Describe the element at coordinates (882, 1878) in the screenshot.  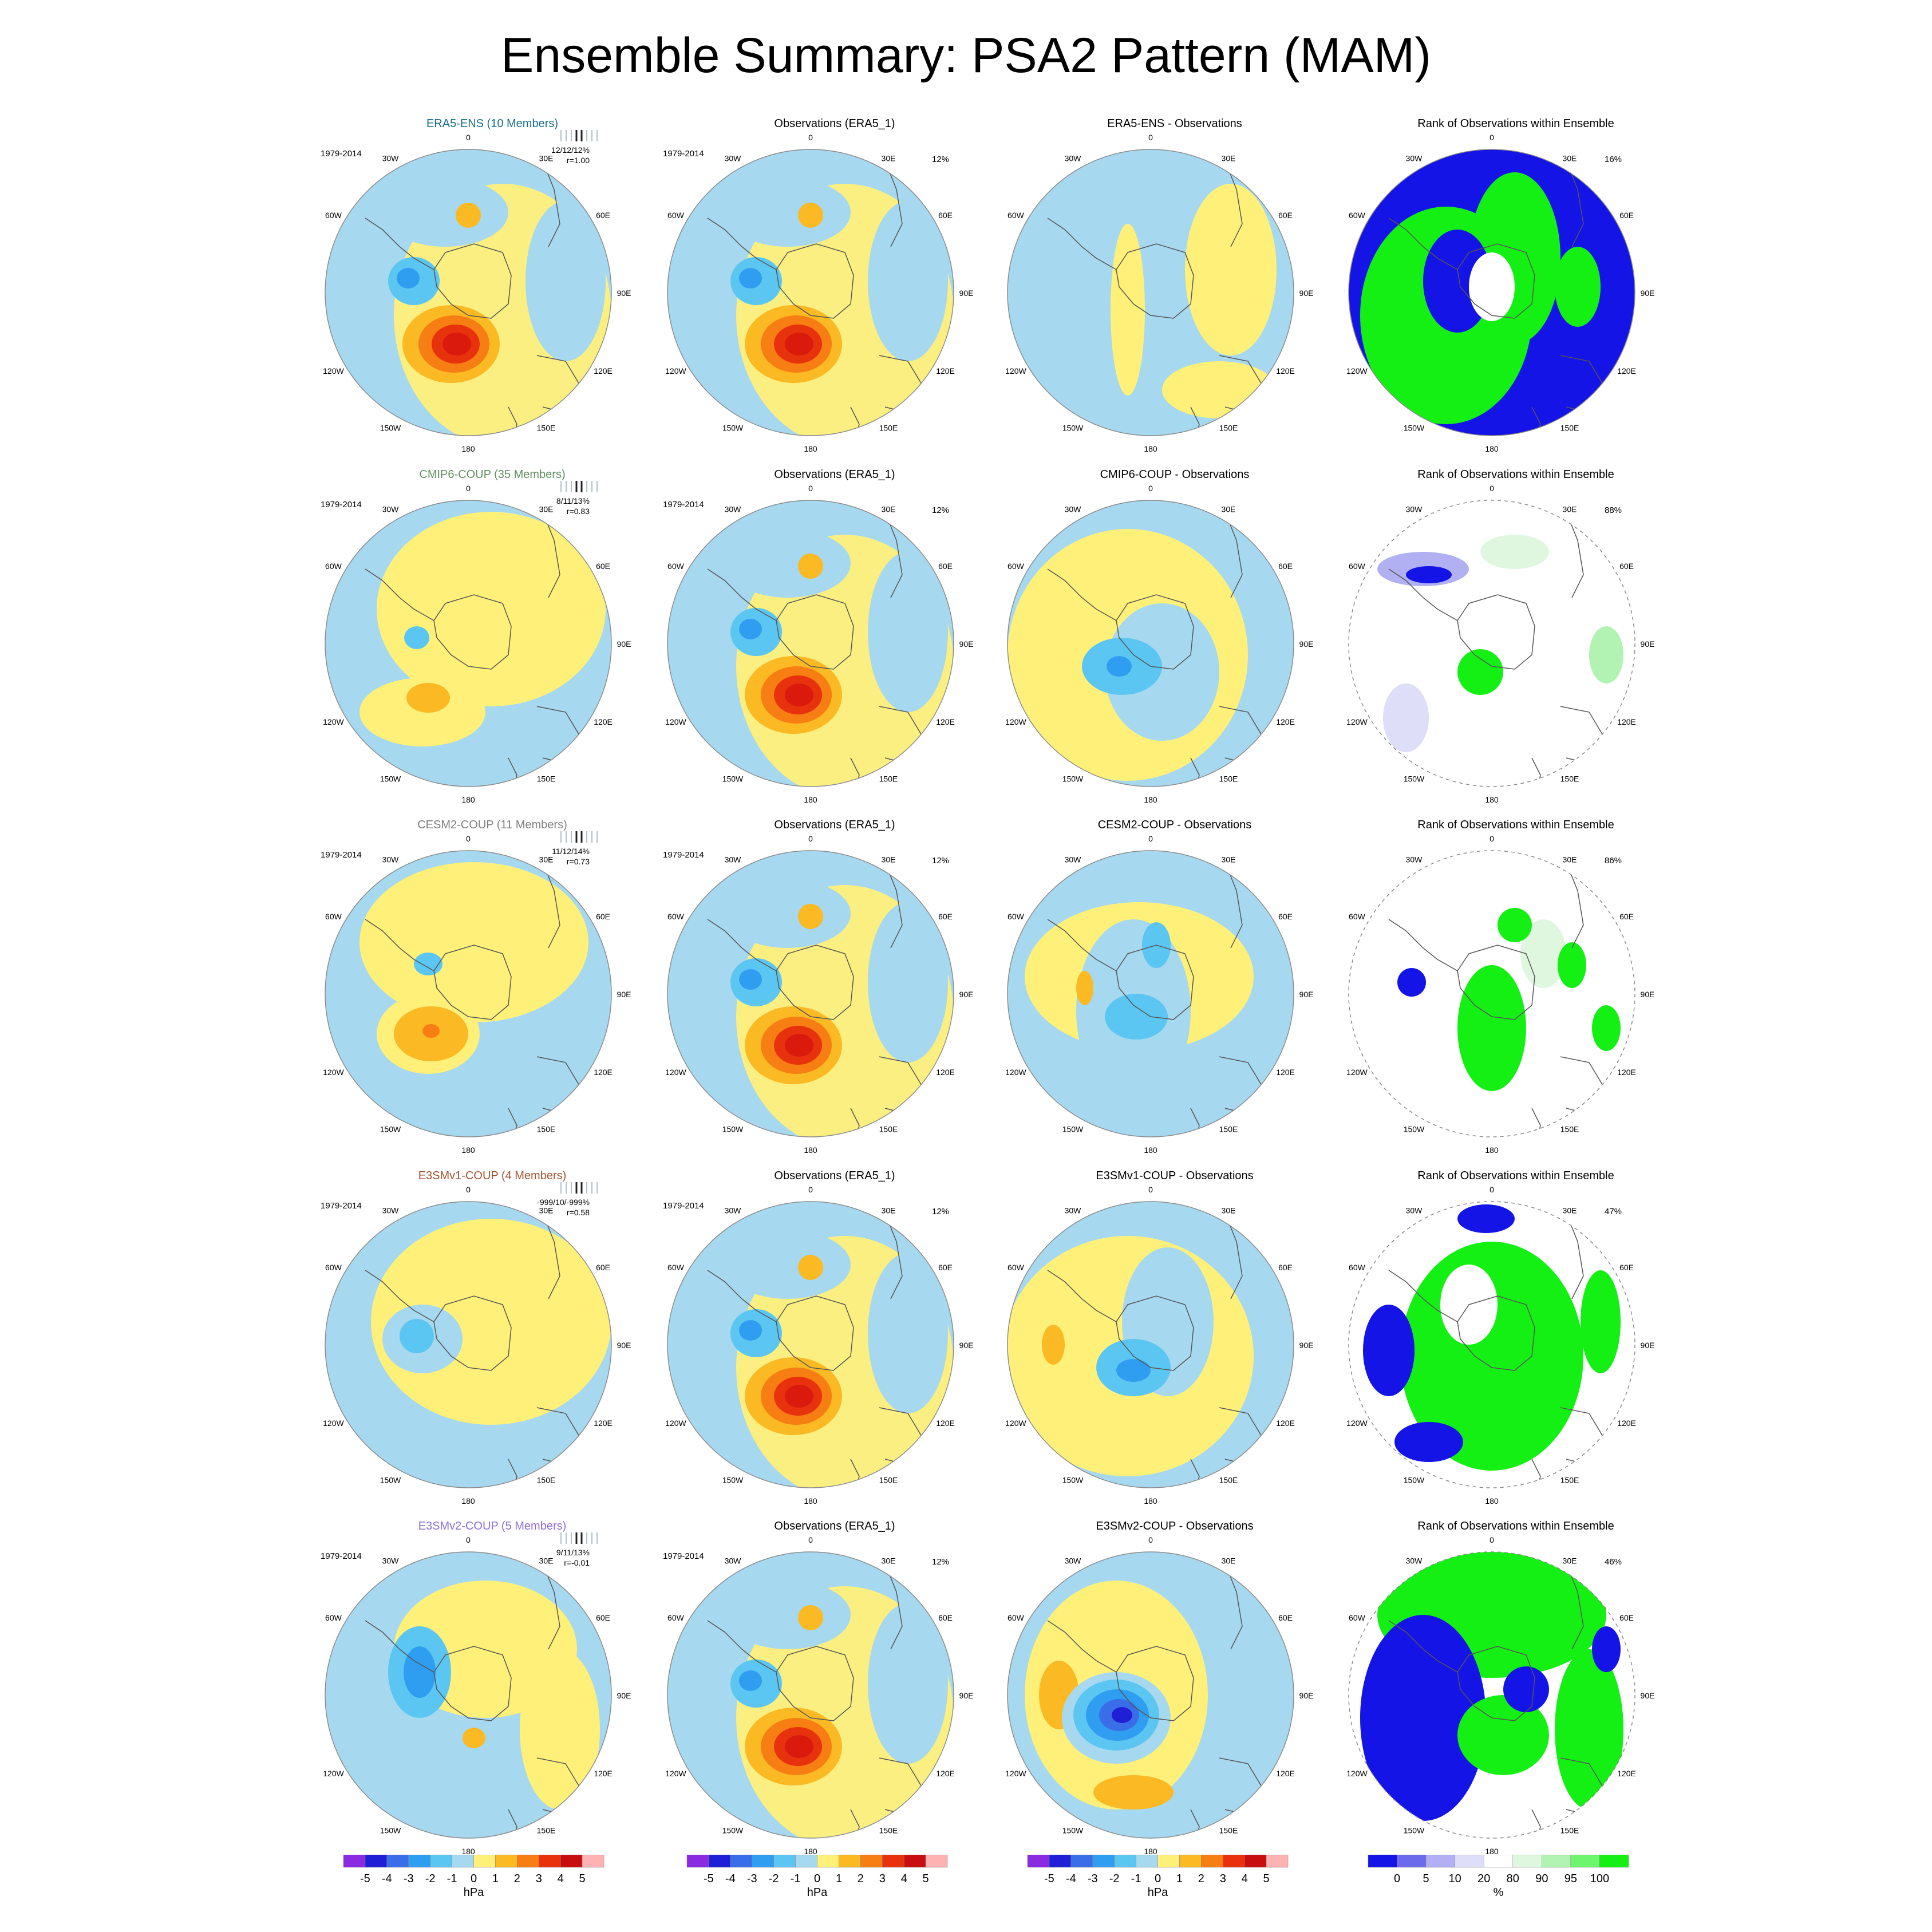
I see `colorbar-tick: 3` at that location.